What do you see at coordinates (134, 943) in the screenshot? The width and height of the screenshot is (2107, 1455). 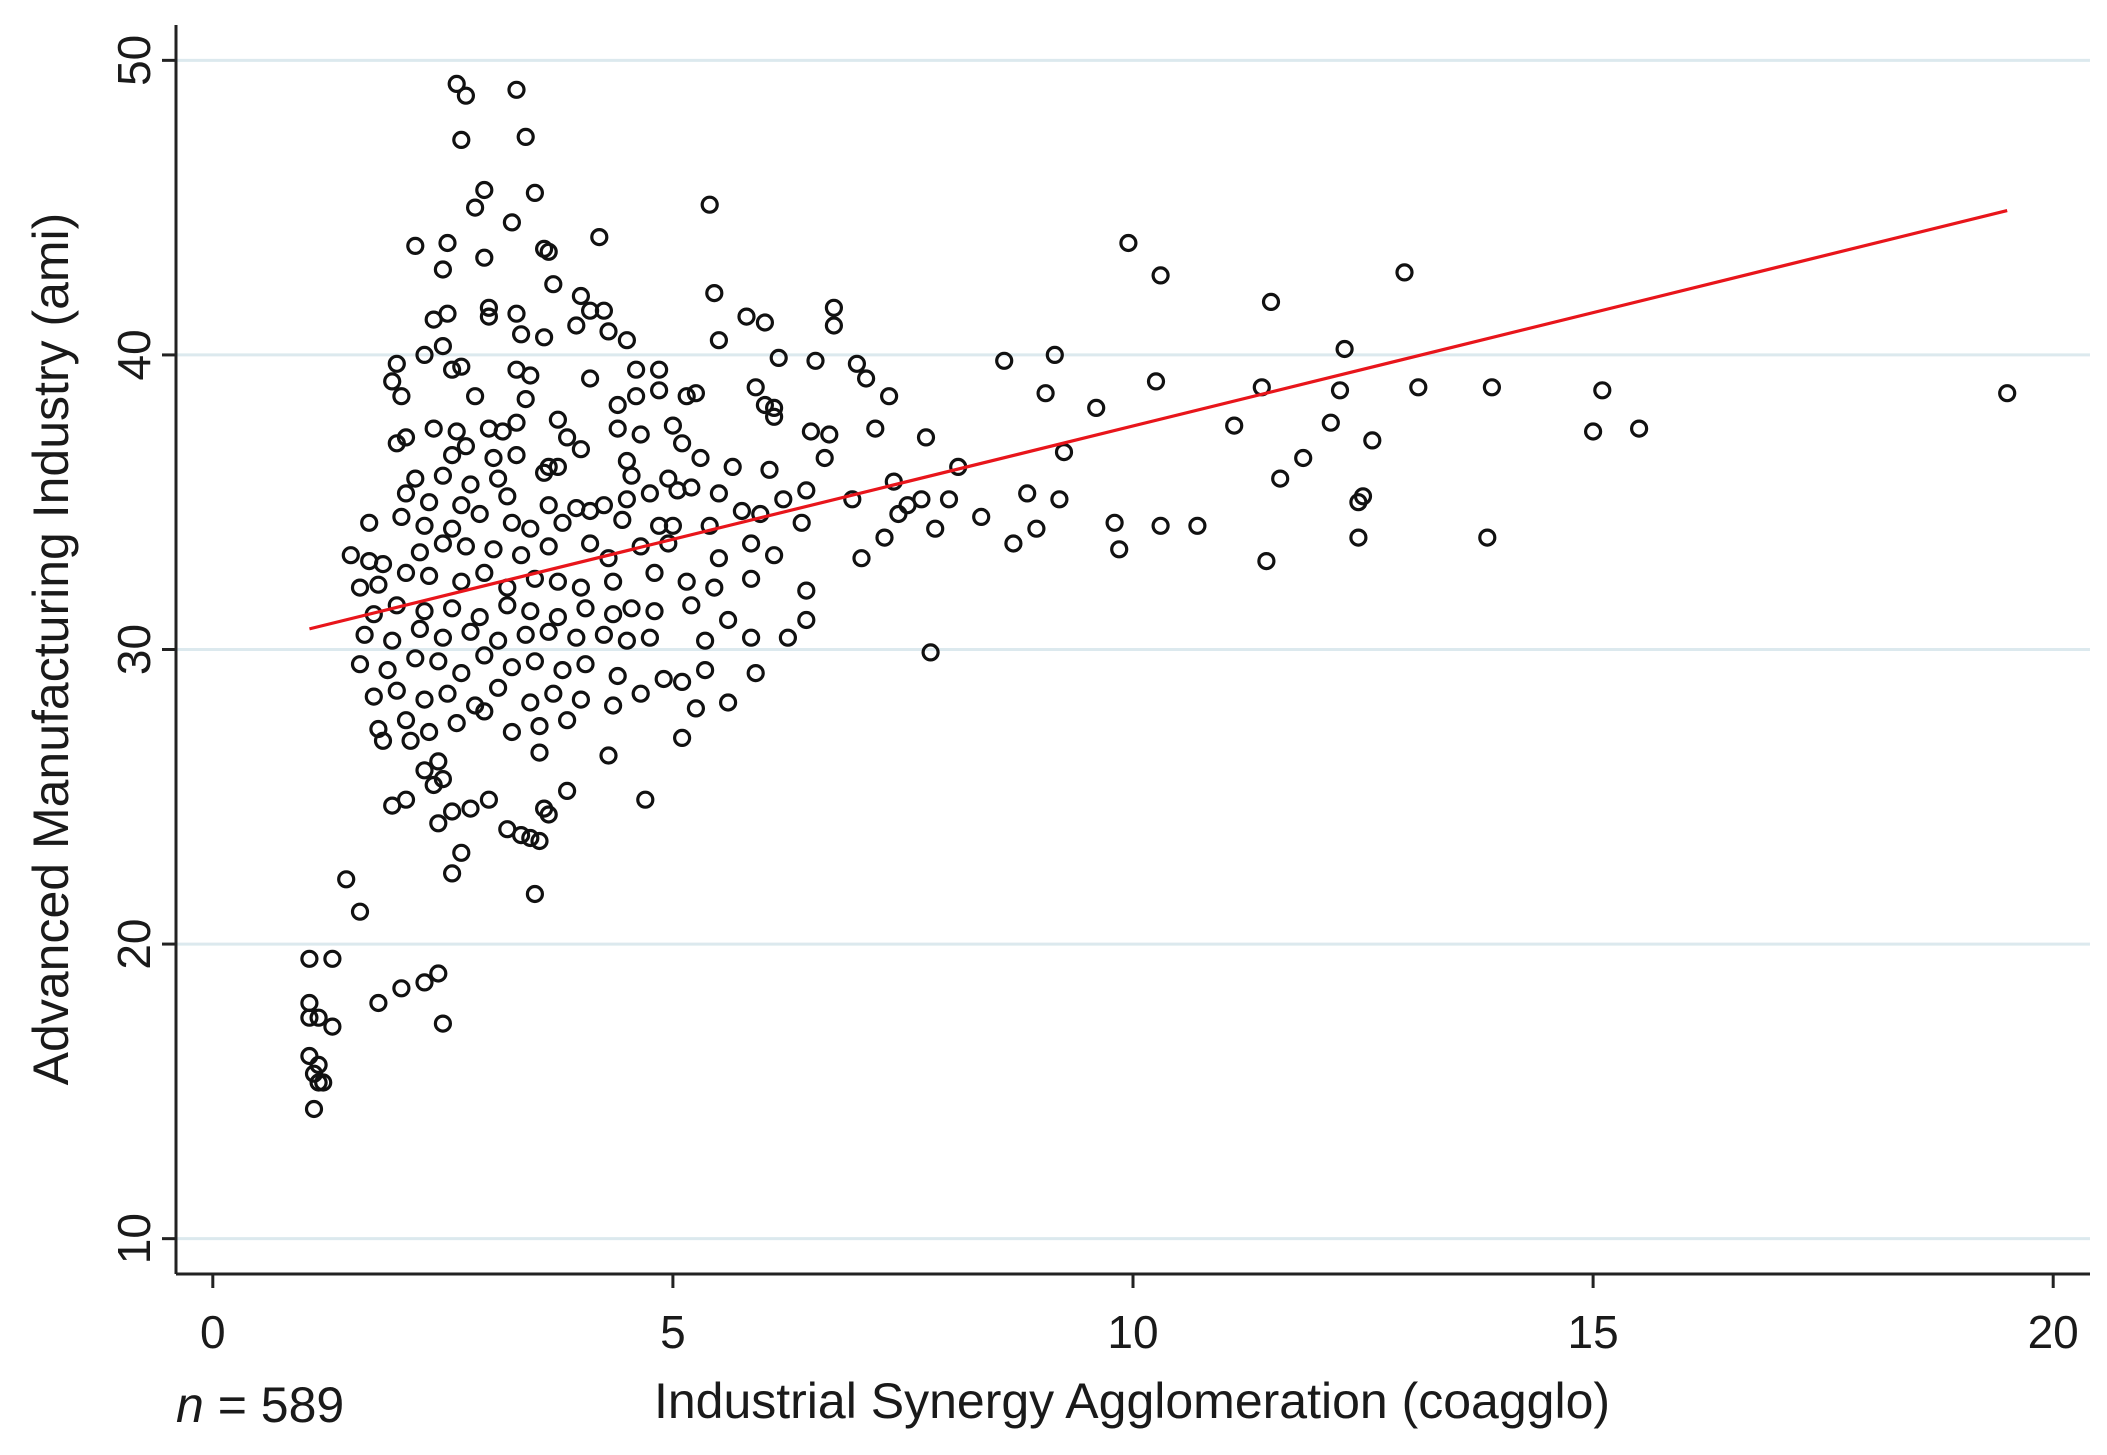 I see `y-tick-label-20: 20` at bounding box center [134, 943].